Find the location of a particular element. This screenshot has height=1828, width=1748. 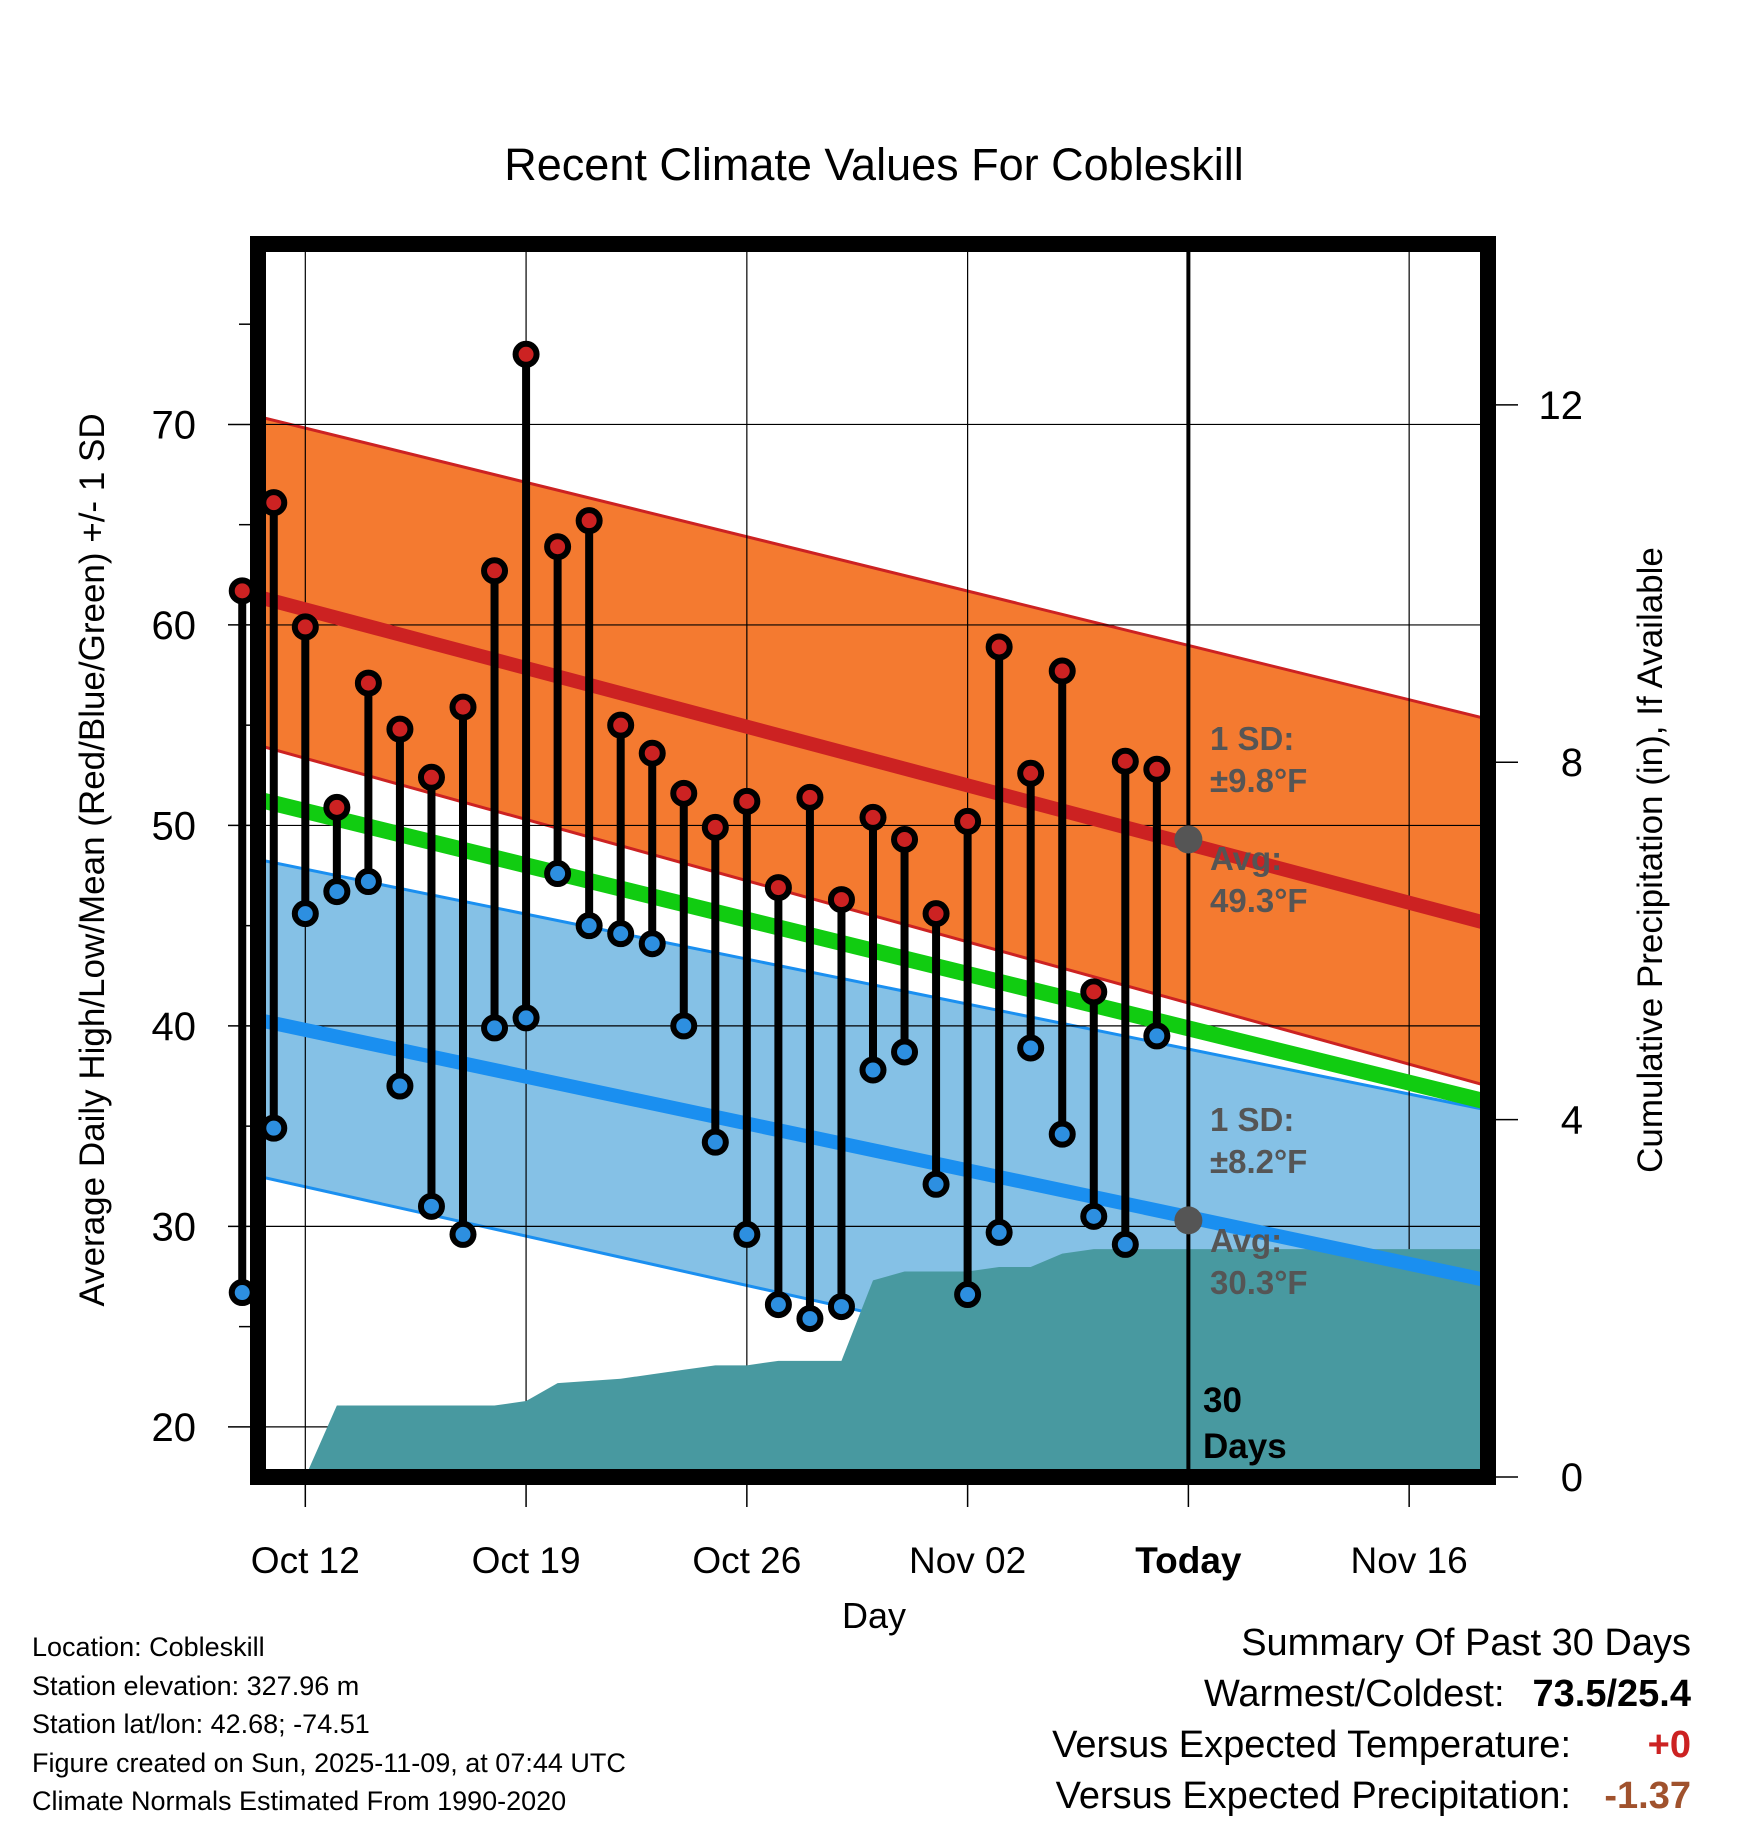

low-avg-value: 30.3°F is located at coordinates (1259, 1282).